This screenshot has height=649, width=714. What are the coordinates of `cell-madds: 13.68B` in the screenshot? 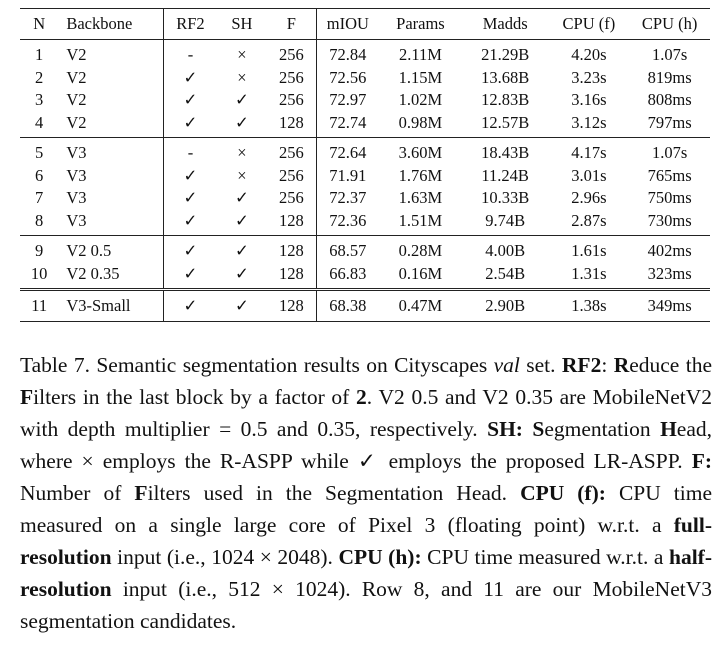 It's located at (505, 77).